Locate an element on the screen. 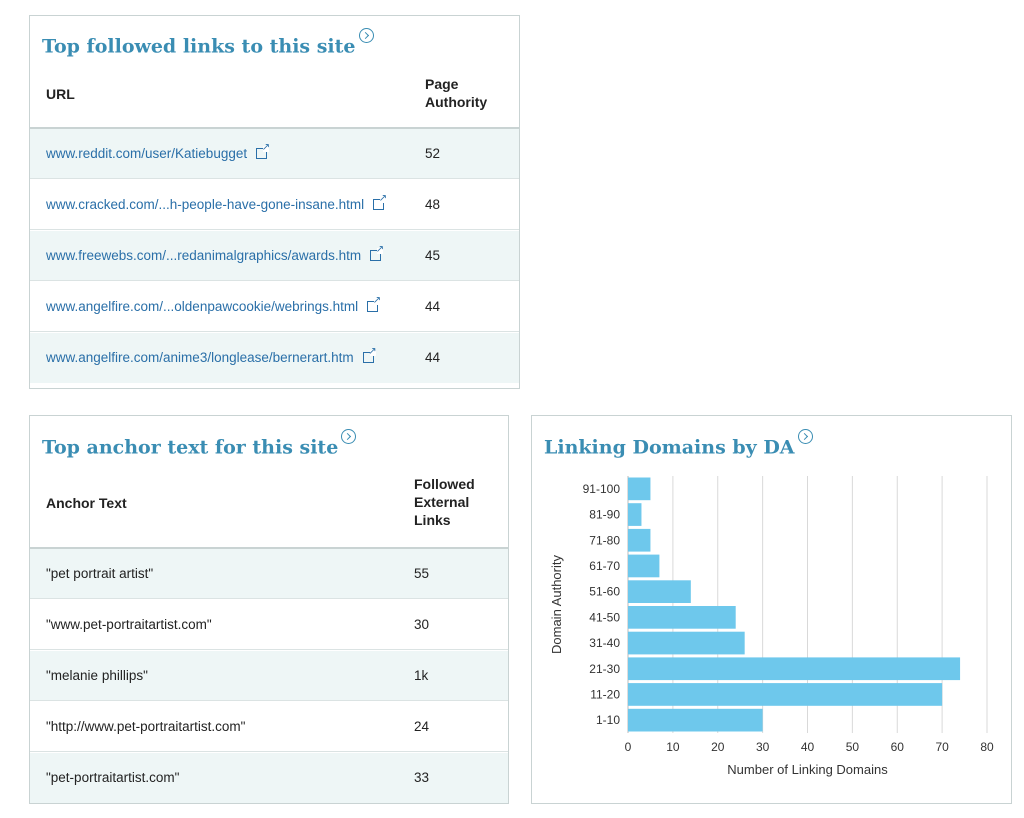 Image resolution: width=1024 pixels, height=818 pixels. y-tick-label: 21-30 is located at coordinates (604, 669).